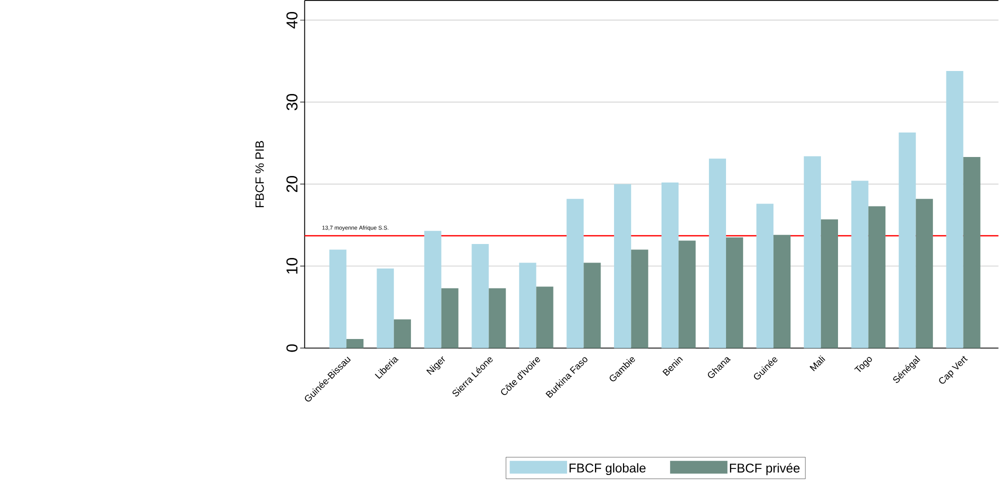 The width and height of the screenshot is (999, 497). Describe the element at coordinates (292, 348) in the screenshot. I see `y-tick-label: 0` at that location.